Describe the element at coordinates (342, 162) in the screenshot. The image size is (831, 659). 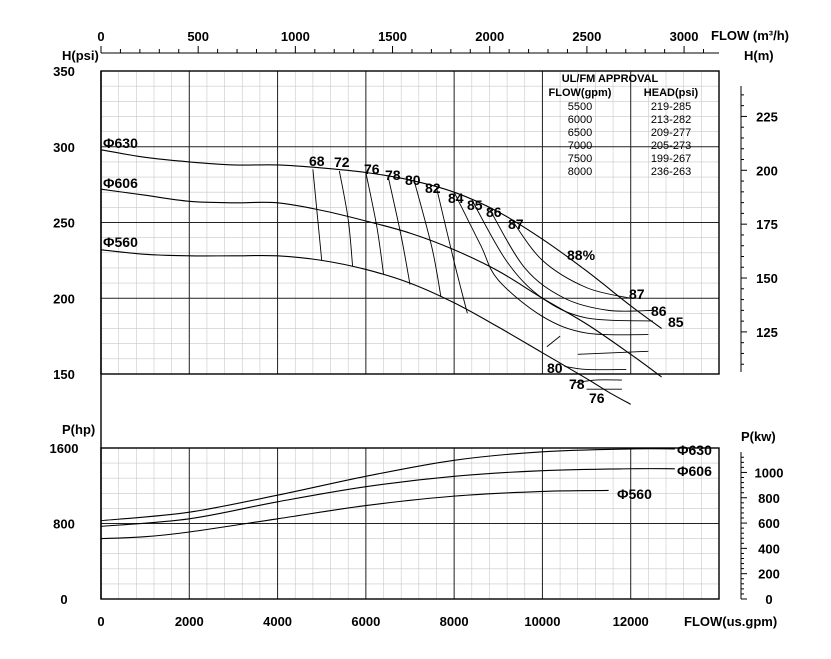
I see `efficiency-label: 72` at that location.